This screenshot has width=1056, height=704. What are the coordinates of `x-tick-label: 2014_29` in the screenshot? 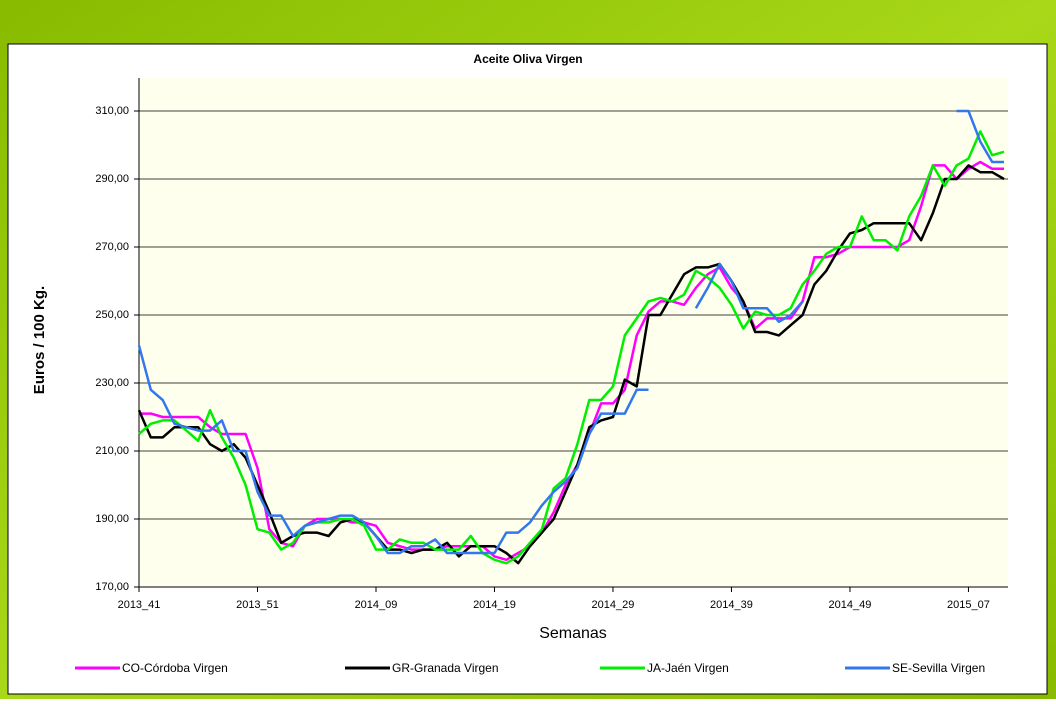 It's located at (613, 605).